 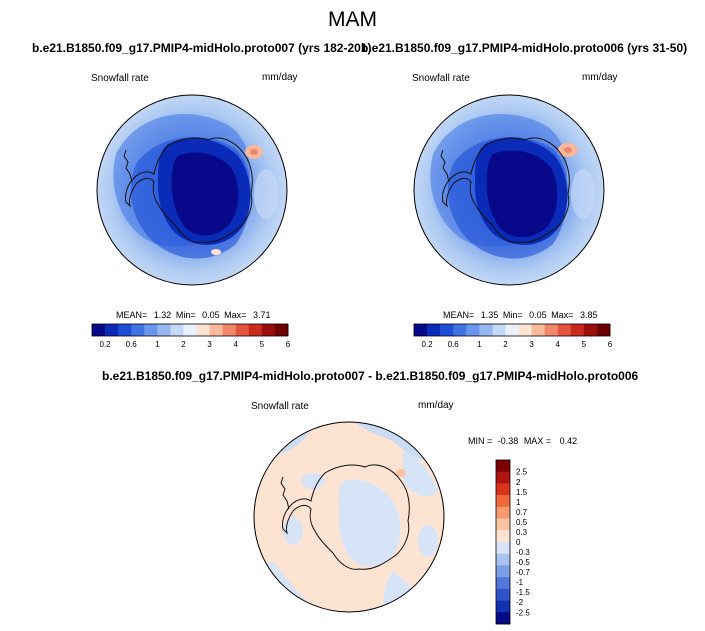 What do you see at coordinates (280, 406) in the screenshot?
I see `diff-variable-label: Snowfall rate` at bounding box center [280, 406].